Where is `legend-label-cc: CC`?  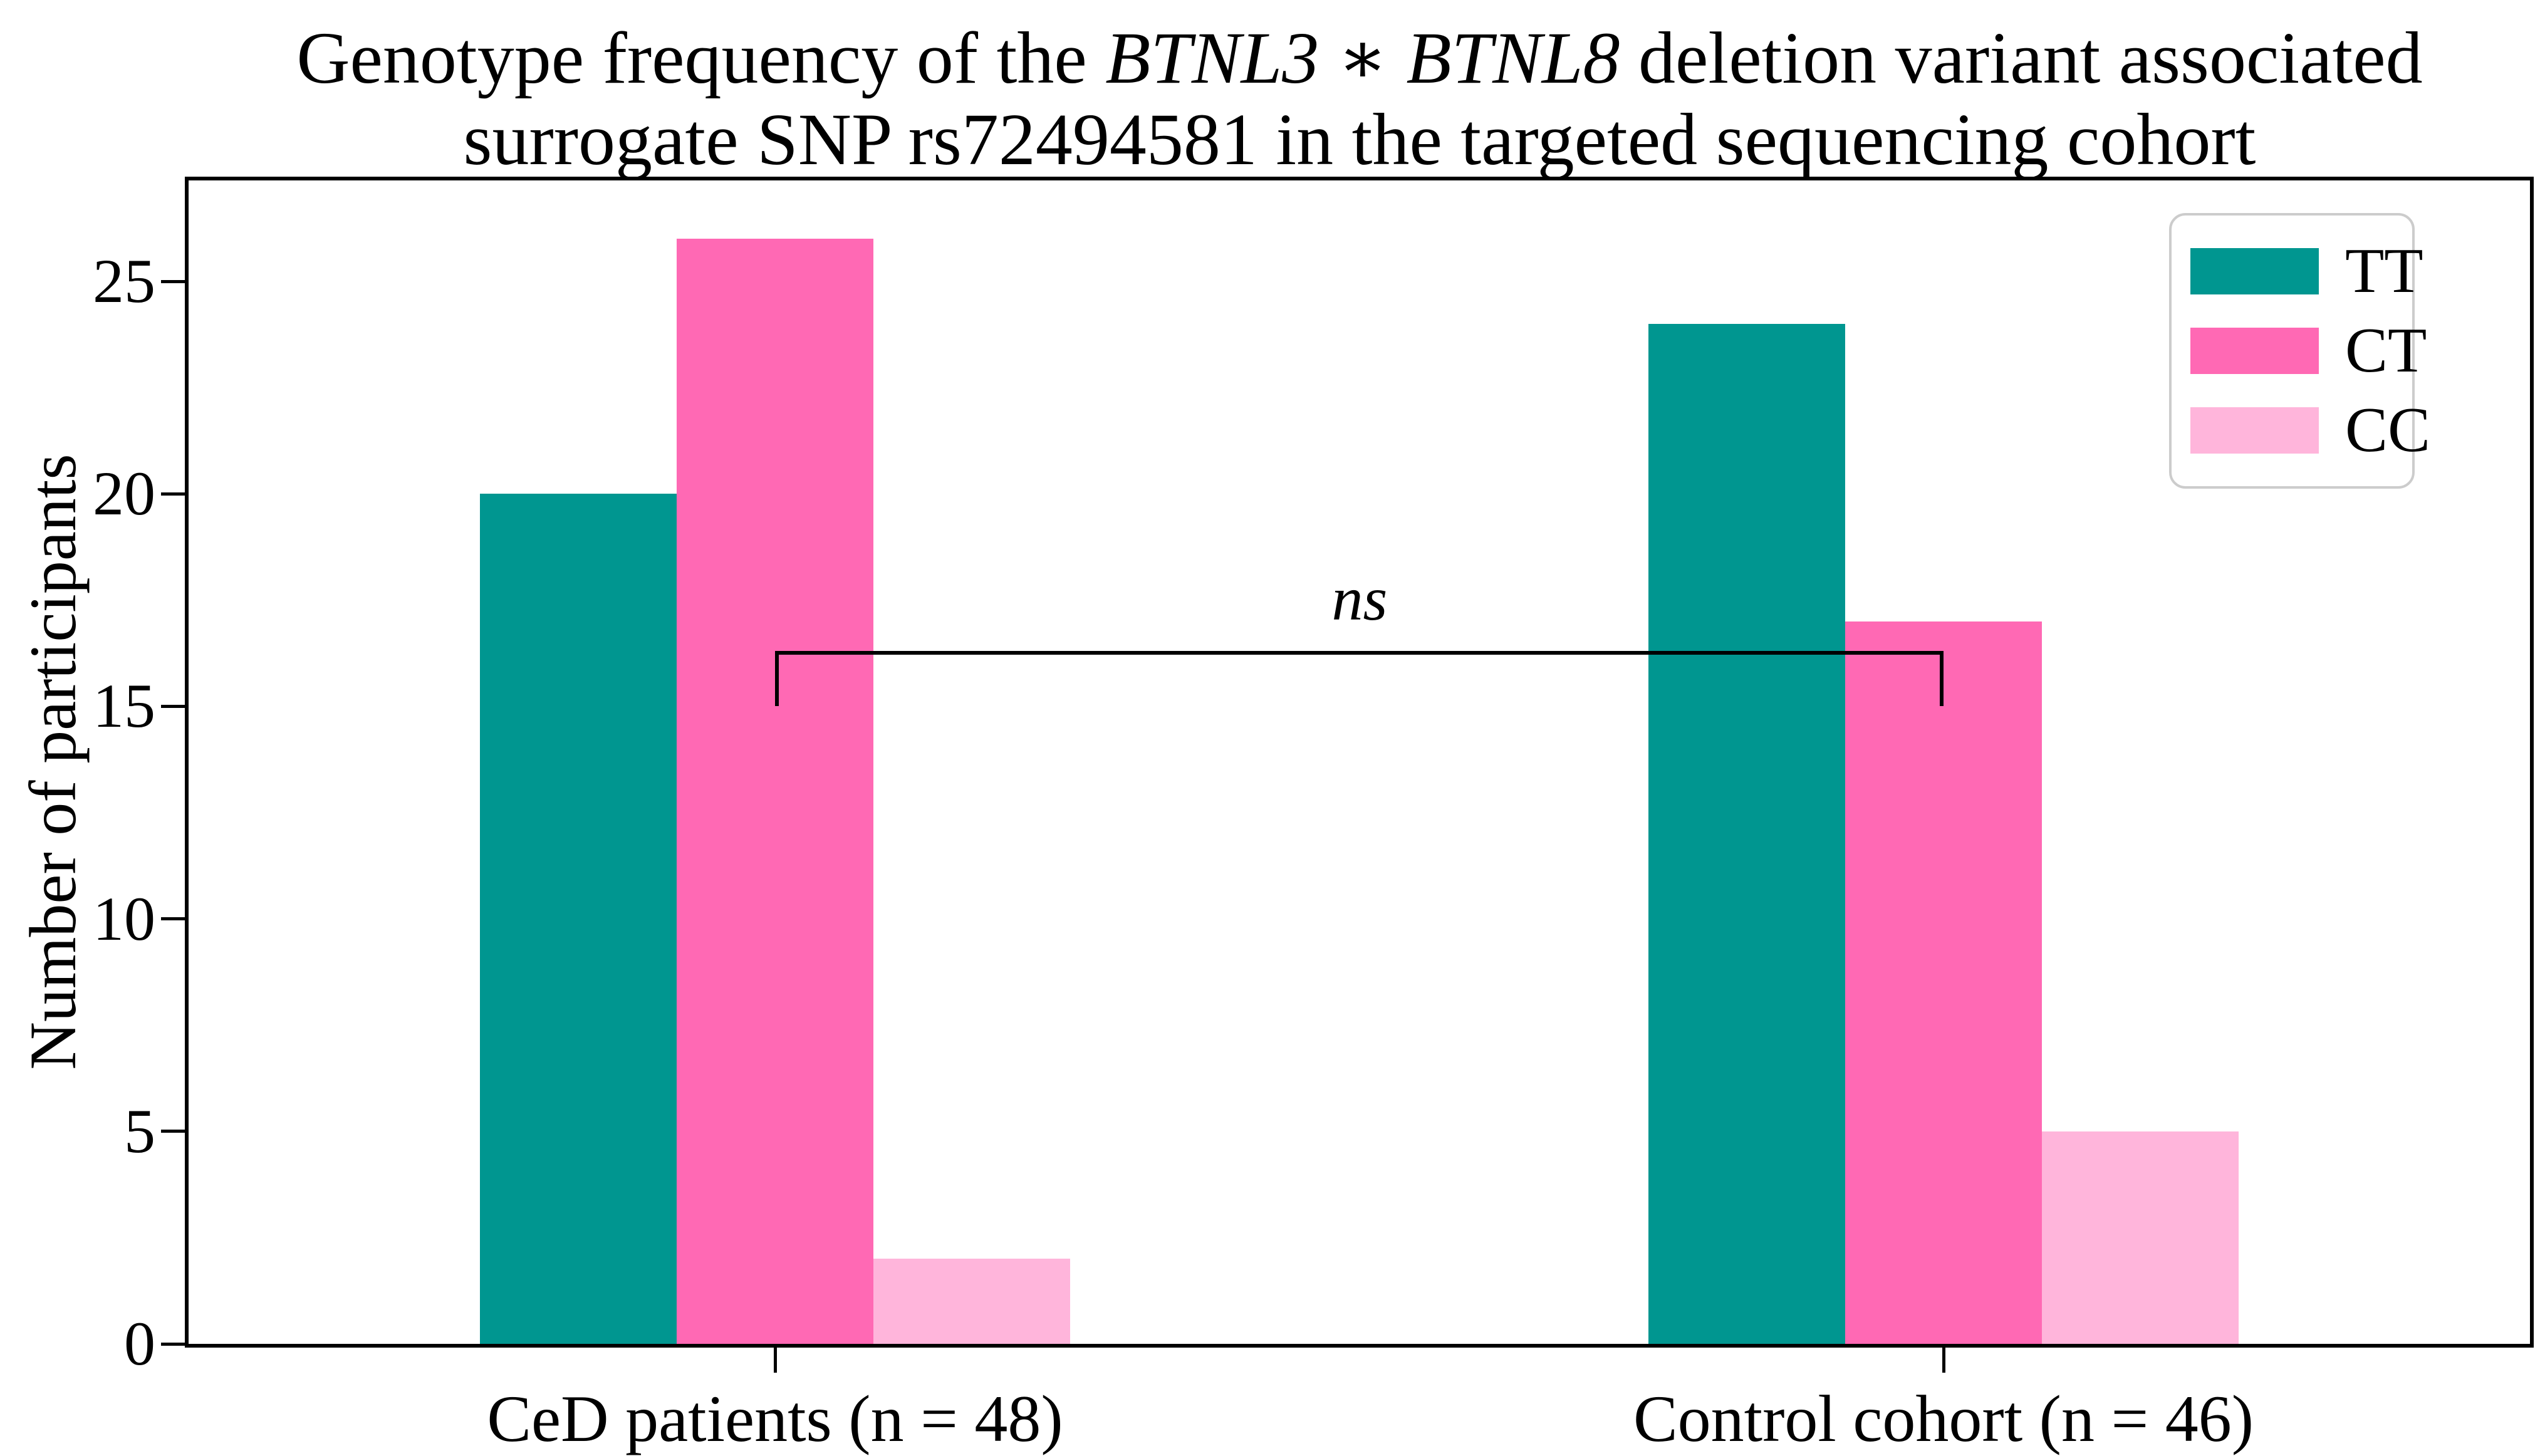
legend-label-cc: CC is located at coordinates (2388, 430).